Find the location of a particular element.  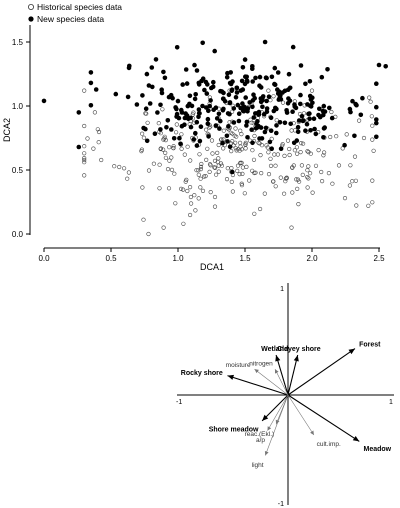

biplot-tick-left: -1 is located at coordinates (179, 402).